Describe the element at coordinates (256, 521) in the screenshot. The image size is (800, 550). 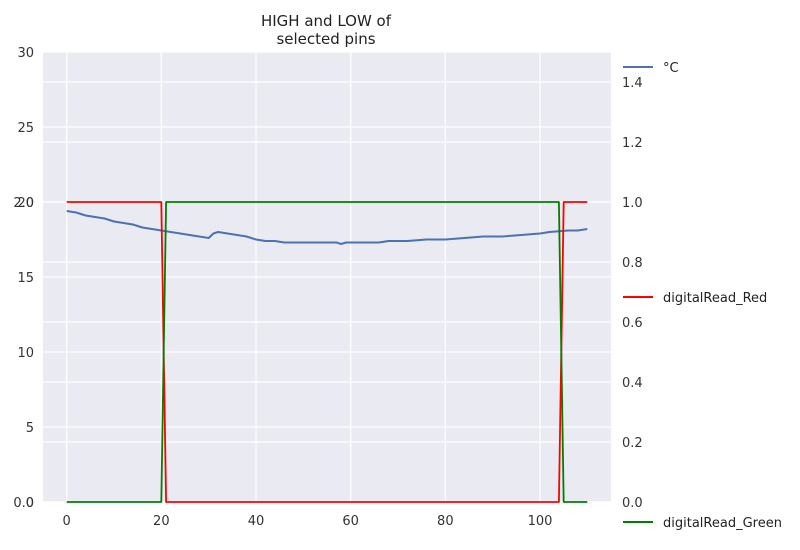
I see `x-tick-label: 40` at that location.